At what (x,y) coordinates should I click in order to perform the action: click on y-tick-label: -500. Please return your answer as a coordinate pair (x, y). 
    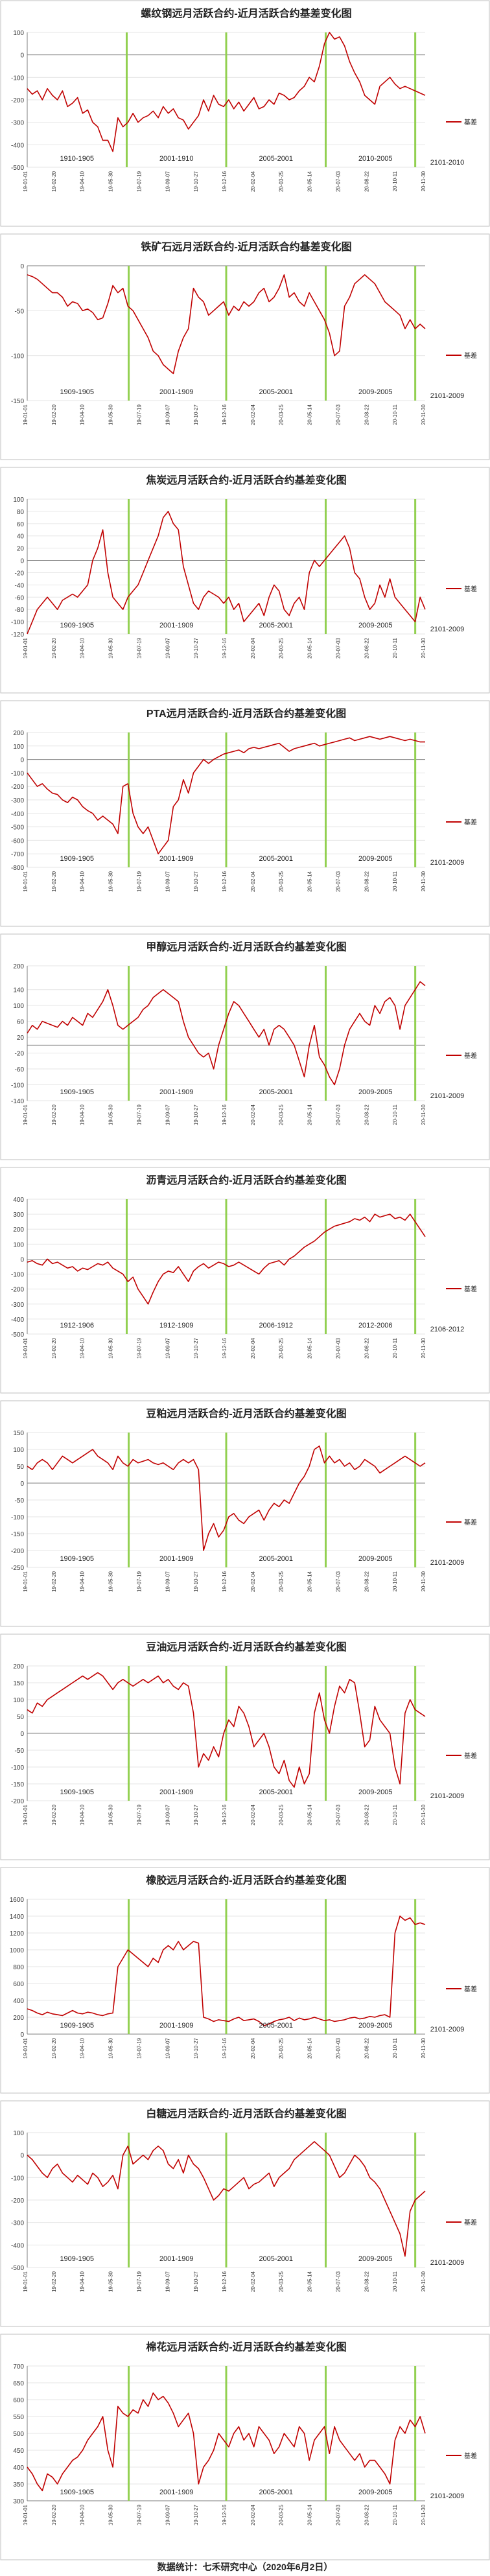
    Looking at the image, I should click on (17, 828).